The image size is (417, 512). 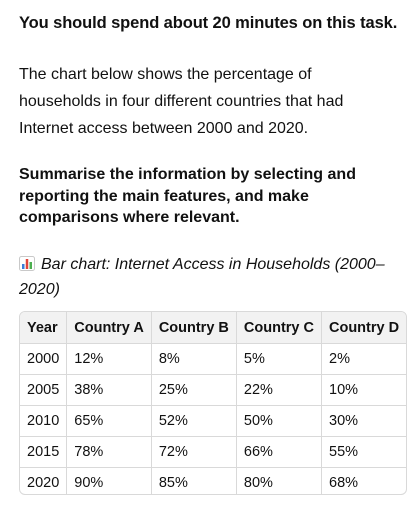 What do you see at coordinates (194, 390) in the screenshot?
I see `table-cell: 25%` at bounding box center [194, 390].